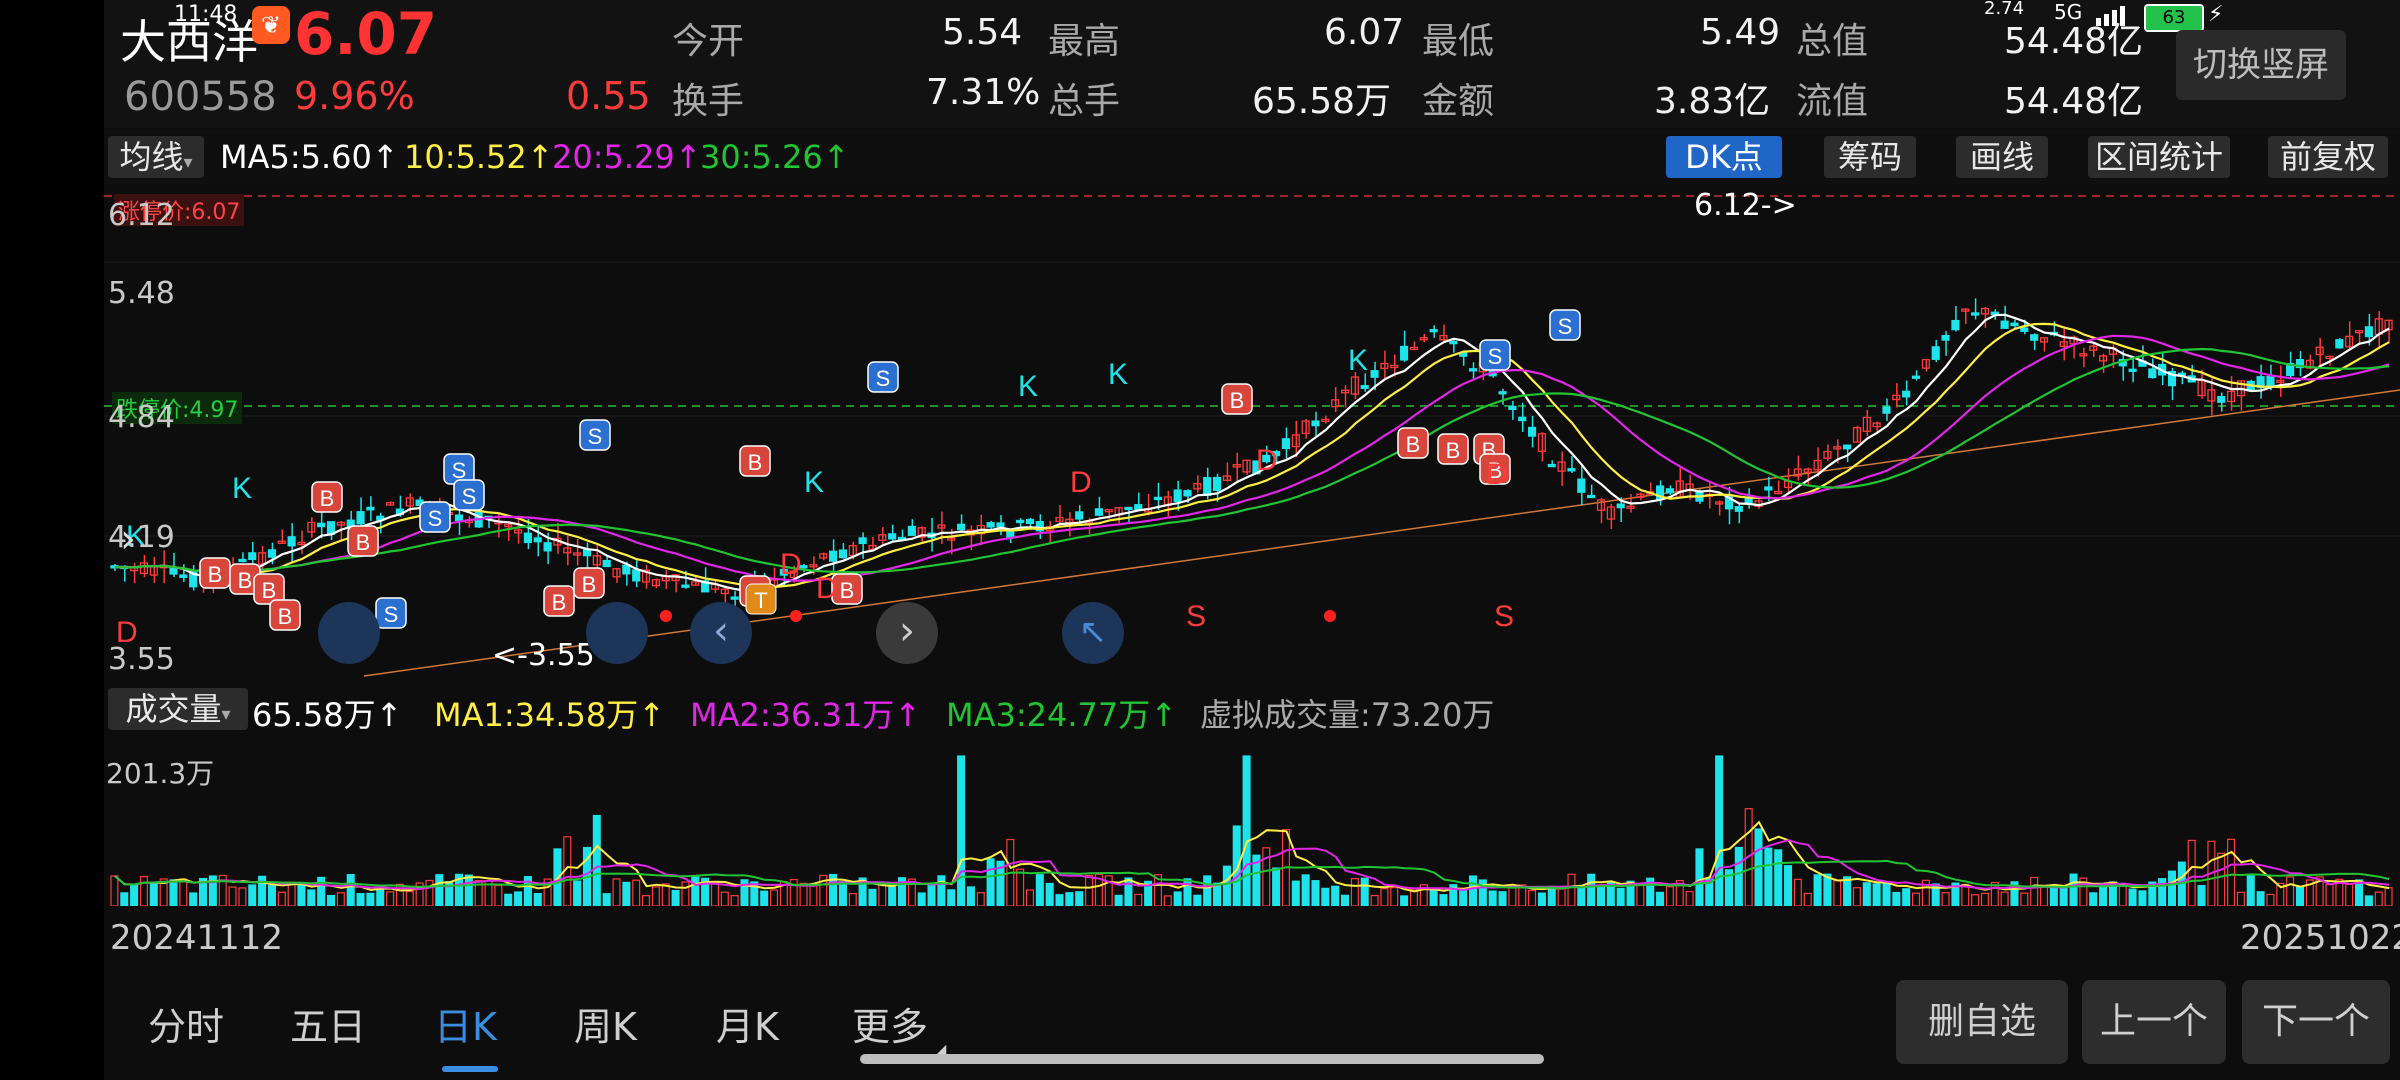 The height and width of the screenshot is (1080, 2400). What do you see at coordinates (2328, 157) in the screenshot?
I see `adjust-button: 前复权` at bounding box center [2328, 157].